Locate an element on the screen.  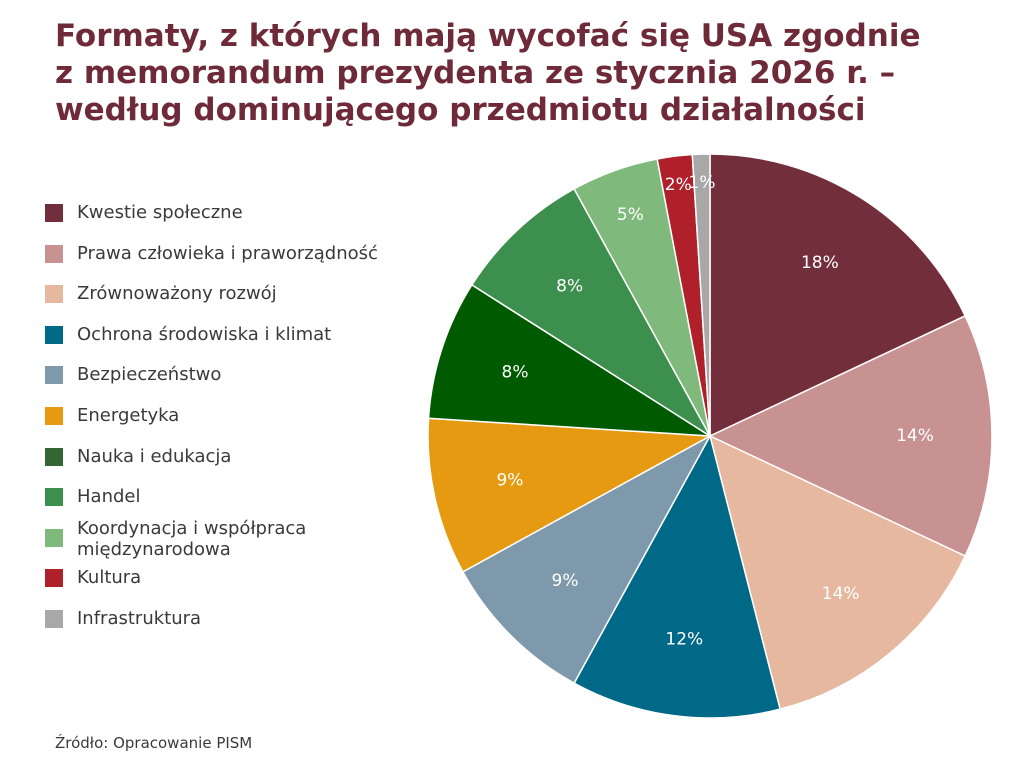
legend-label: Energetyka is located at coordinates (128, 415).